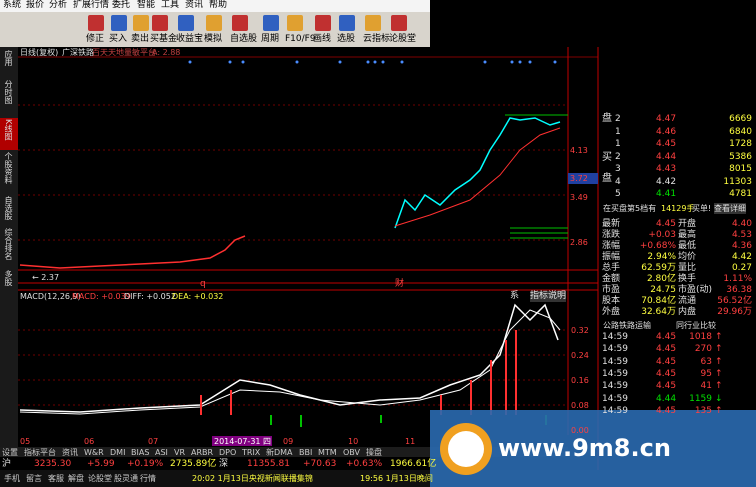 The width and height of the screenshot is (756, 487). What do you see at coordinates (58, 5) in the screenshot?
I see `menu-item: 分析` at bounding box center [58, 5].